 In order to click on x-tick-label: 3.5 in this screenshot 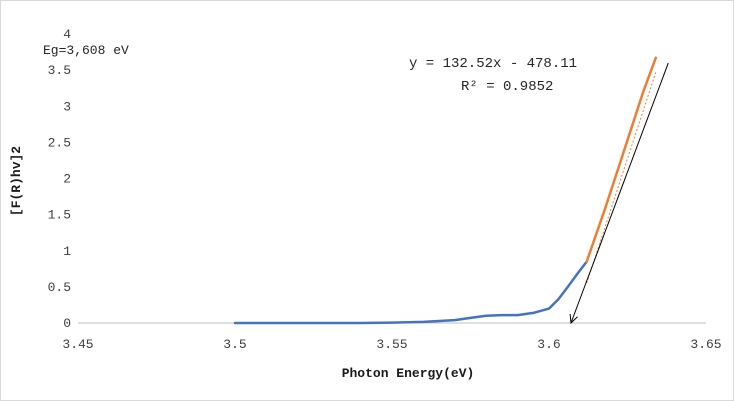, I will do `click(234, 344)`.